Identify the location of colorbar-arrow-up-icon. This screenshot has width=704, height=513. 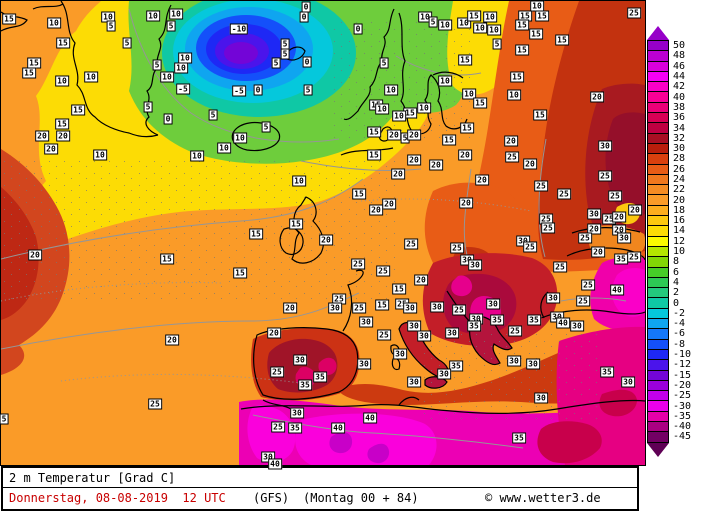
(658, 33).